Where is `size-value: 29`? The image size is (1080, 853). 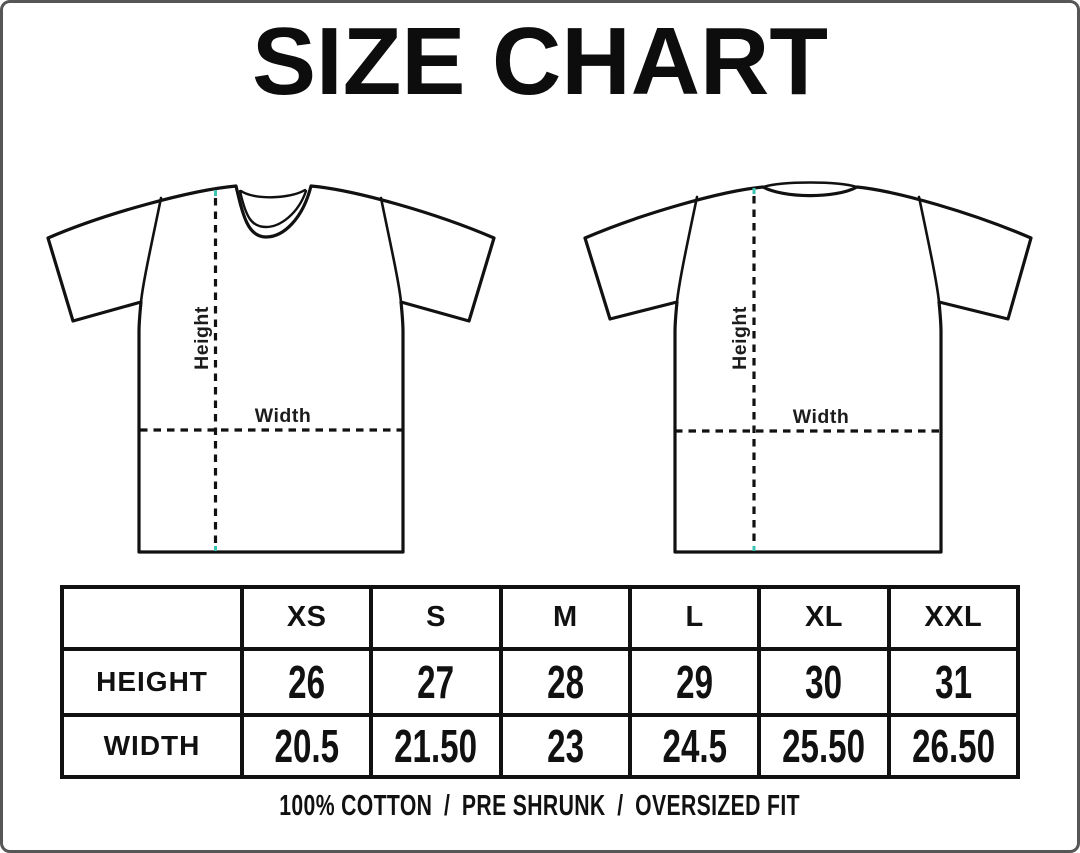 size-value: 29 is located at coordinates (695, 681).